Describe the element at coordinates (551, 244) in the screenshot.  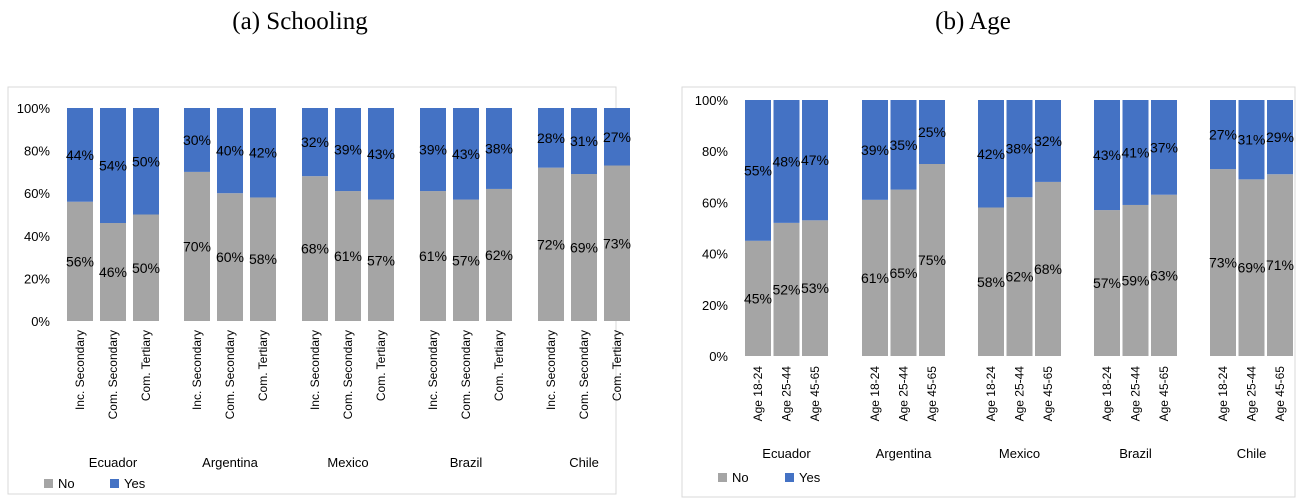
I see `data-label-no: 72%` at that location.